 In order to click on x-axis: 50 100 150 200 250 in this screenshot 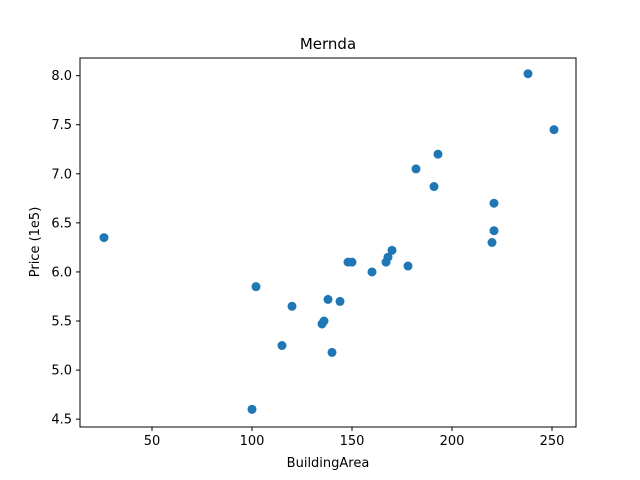, I will do `click(354, 438)`.